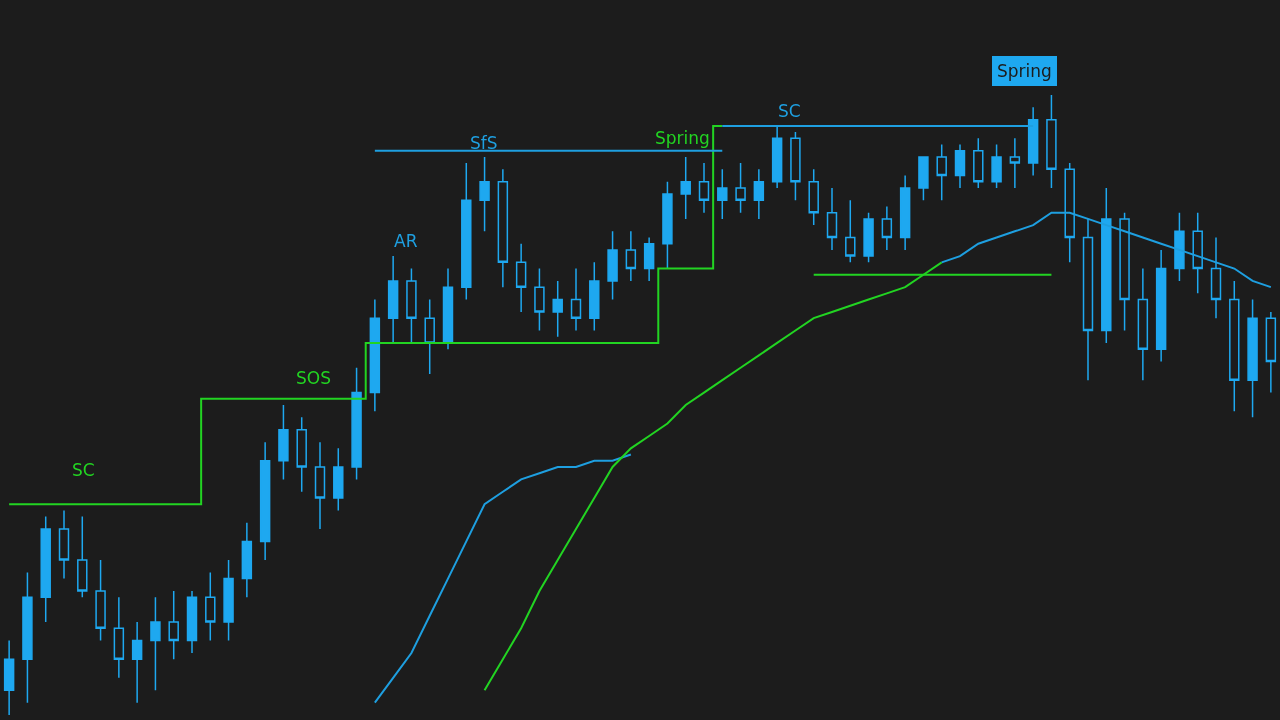 The width and height of the screenshot is (1280, 720). I want to click on annotation: SfS, so click(484, 143).